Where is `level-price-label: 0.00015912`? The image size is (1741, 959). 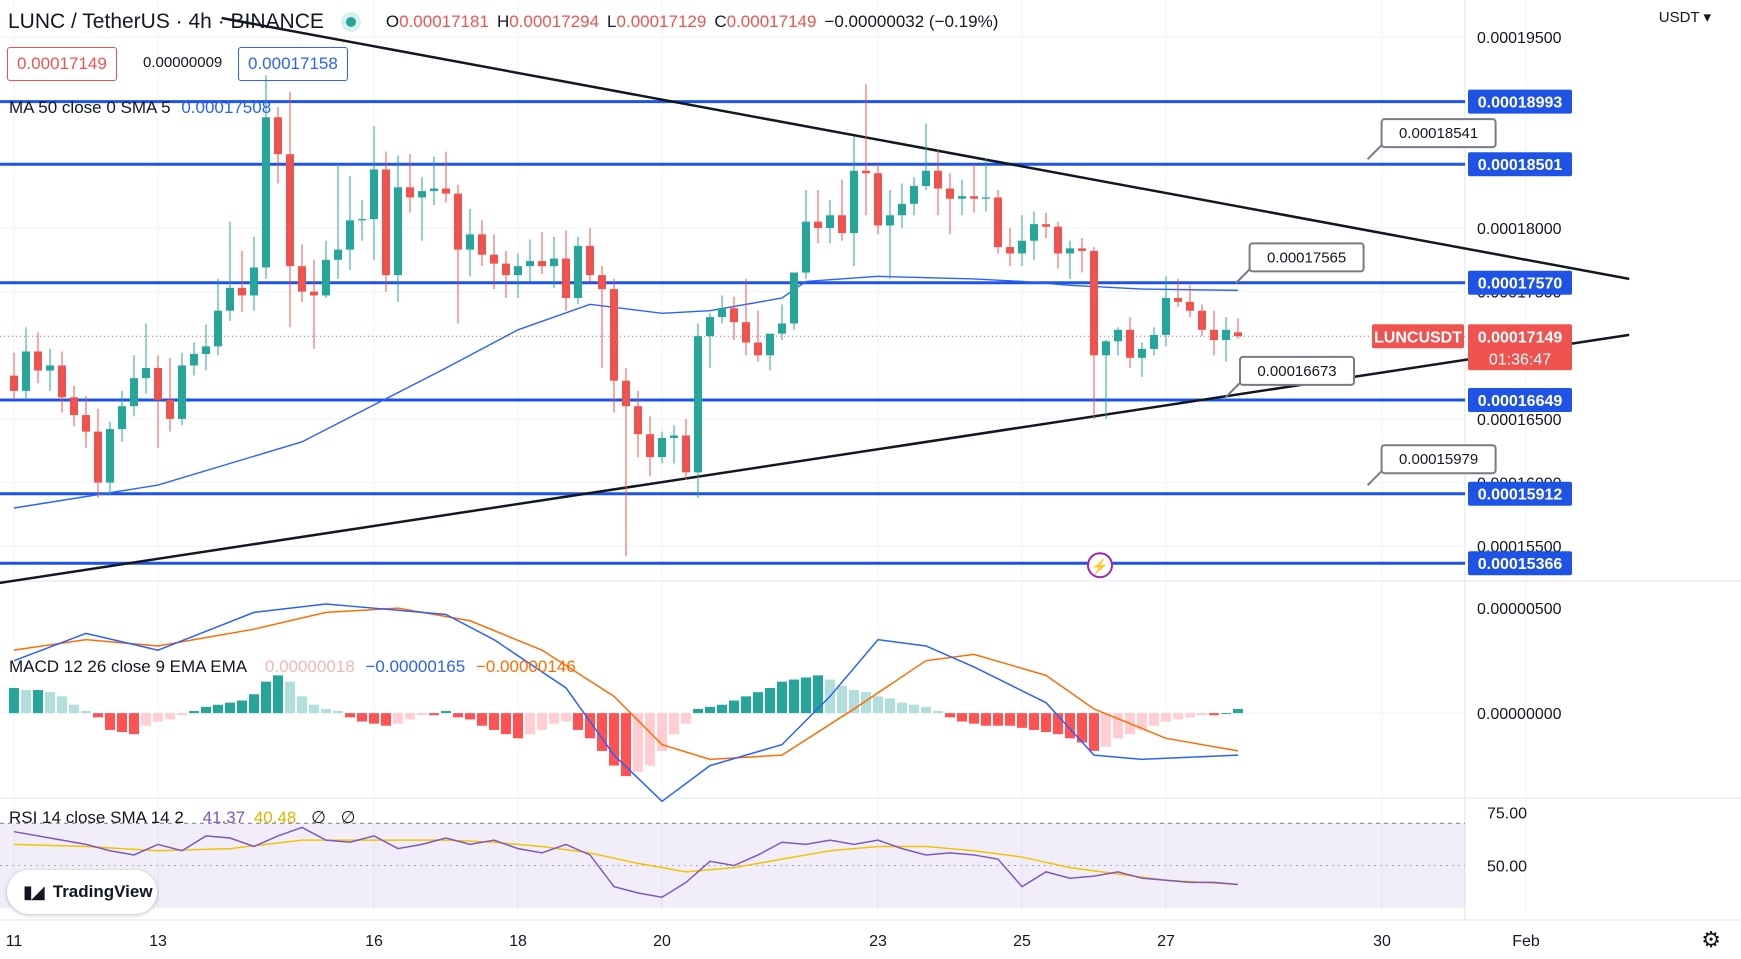
level-price-label: 0.00015912 is located at coordinates (1520, 495).